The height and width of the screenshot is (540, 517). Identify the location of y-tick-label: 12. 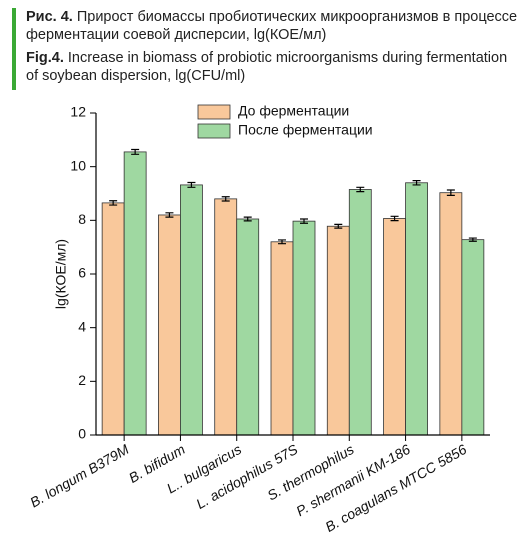
(78, 112).